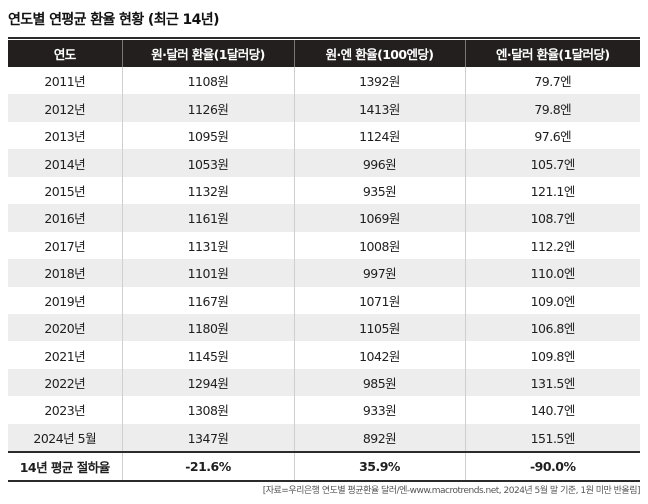  I want to click on cell-krw-usd: 1145원, so click(207, 355).